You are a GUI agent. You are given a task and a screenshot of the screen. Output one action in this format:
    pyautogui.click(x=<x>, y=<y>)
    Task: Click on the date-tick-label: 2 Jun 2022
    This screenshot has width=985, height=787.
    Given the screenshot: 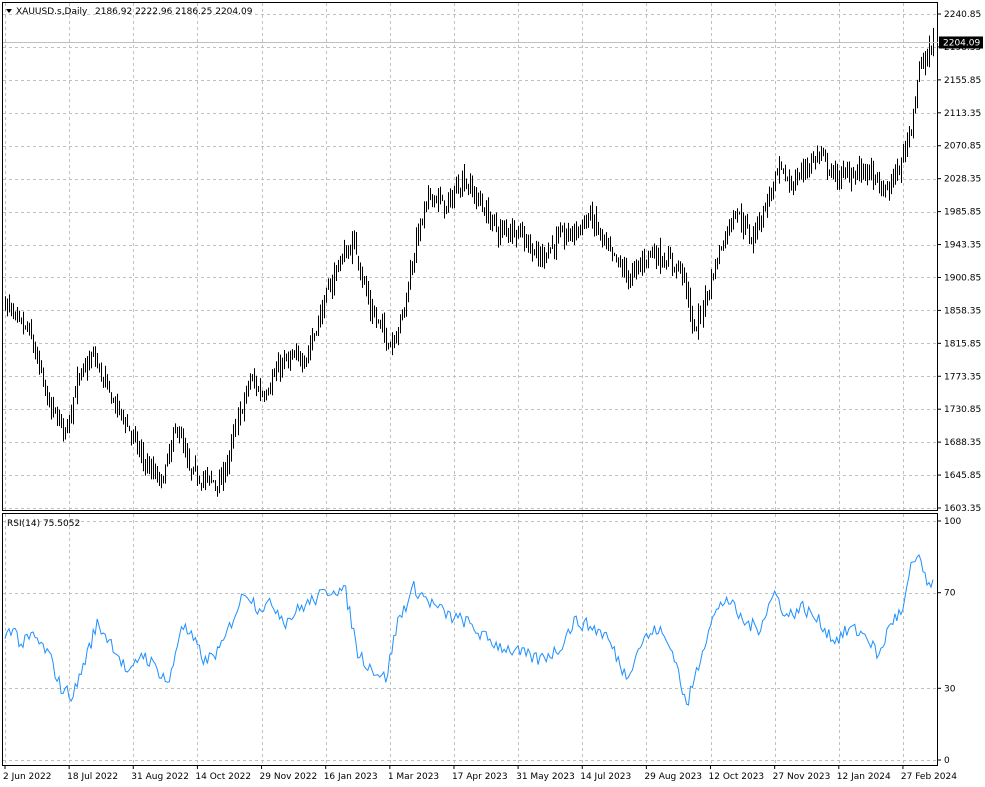 What is the action you would take?
    pyautogui.click(x=27, y=777)
    